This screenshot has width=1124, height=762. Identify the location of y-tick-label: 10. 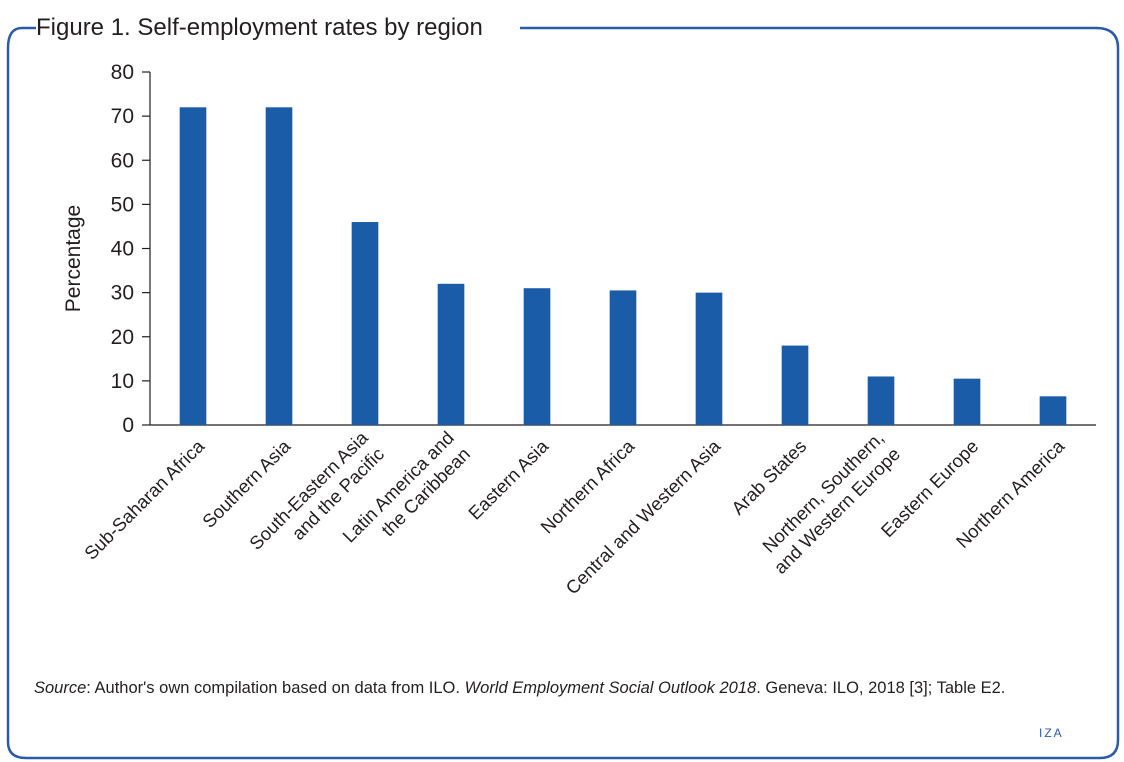
(122, 381).